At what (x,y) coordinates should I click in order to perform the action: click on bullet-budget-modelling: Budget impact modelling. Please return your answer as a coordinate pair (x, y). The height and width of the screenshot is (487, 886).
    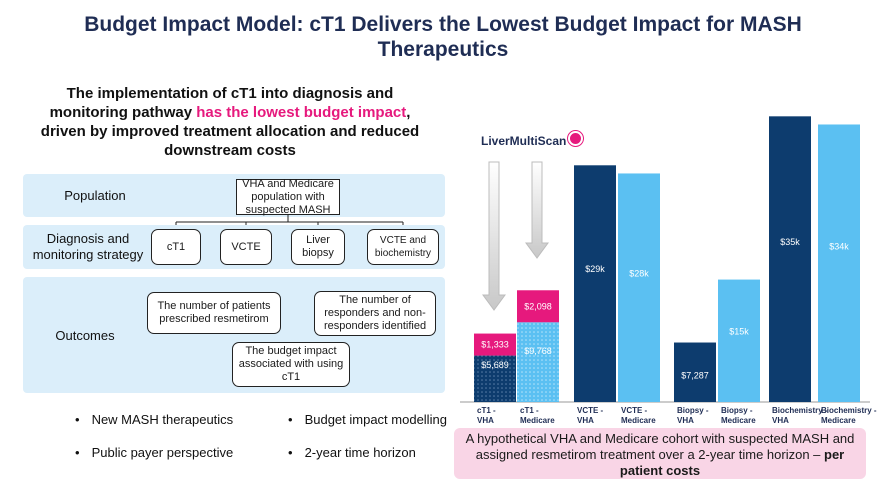
    Looking at the image, I should click on (367, 419).